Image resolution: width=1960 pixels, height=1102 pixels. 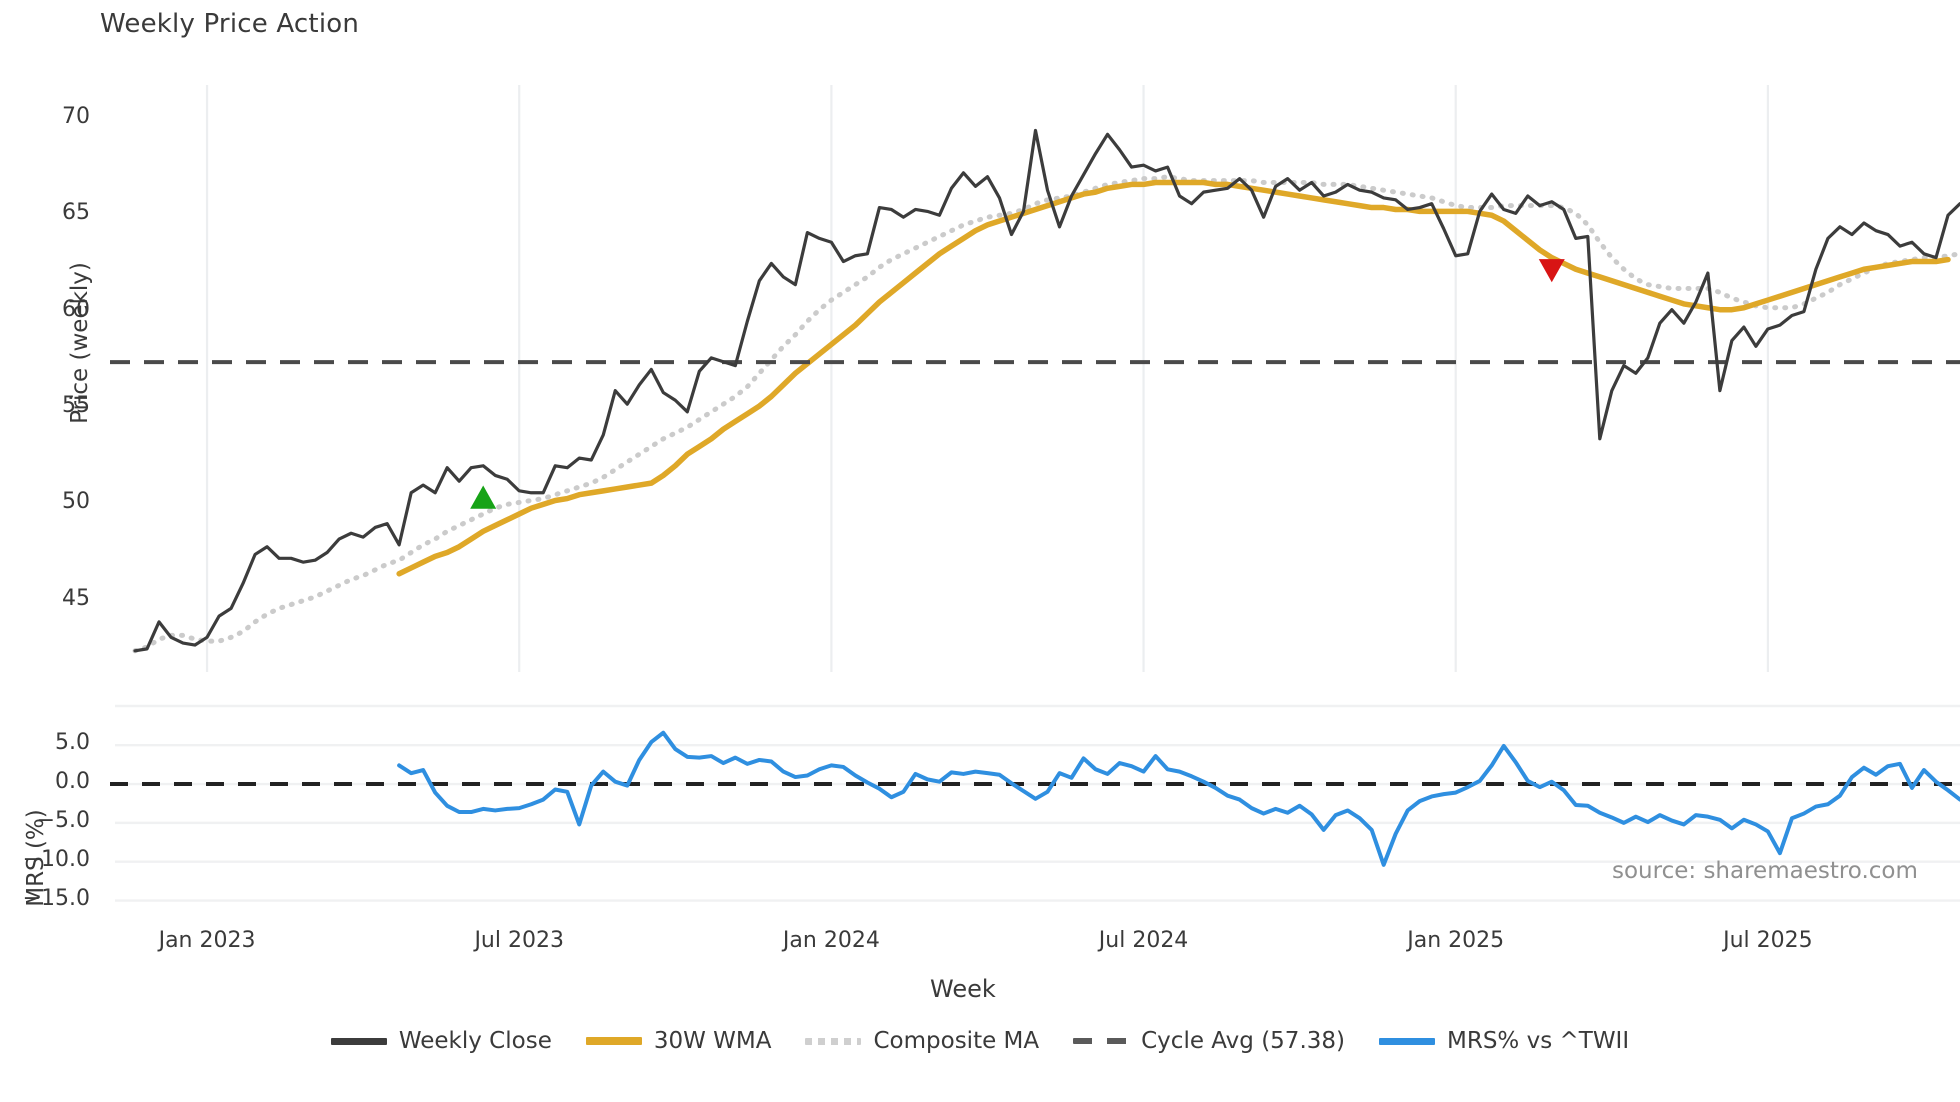 What do you see at coordinates (72, 782) in the screenshot?
I see `mrs-y-tick-label: 0.0` at bounding box center [72, 782].